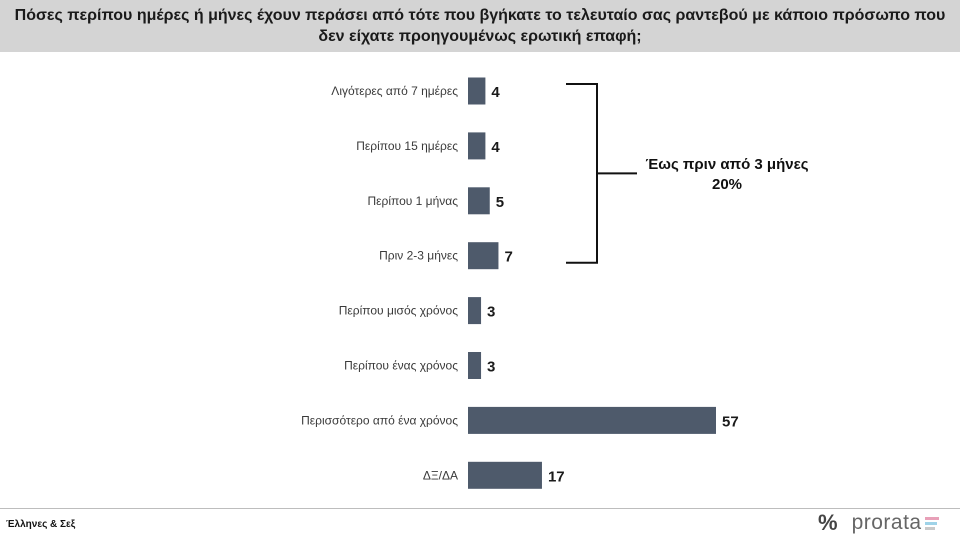  I want to click on logo-text: prorata, so click(886, 522).